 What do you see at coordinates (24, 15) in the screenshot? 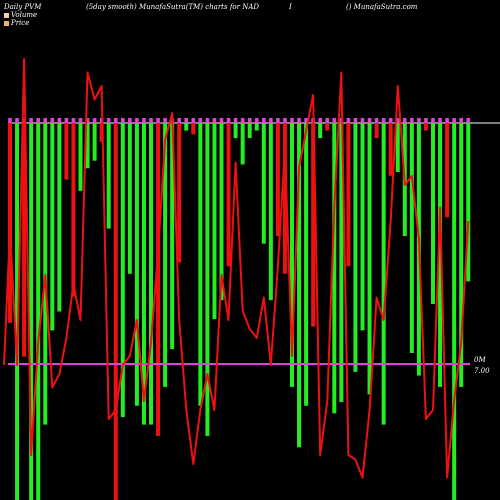
I see `legend-label-volume: Volume` at bounding box center [24, 15].